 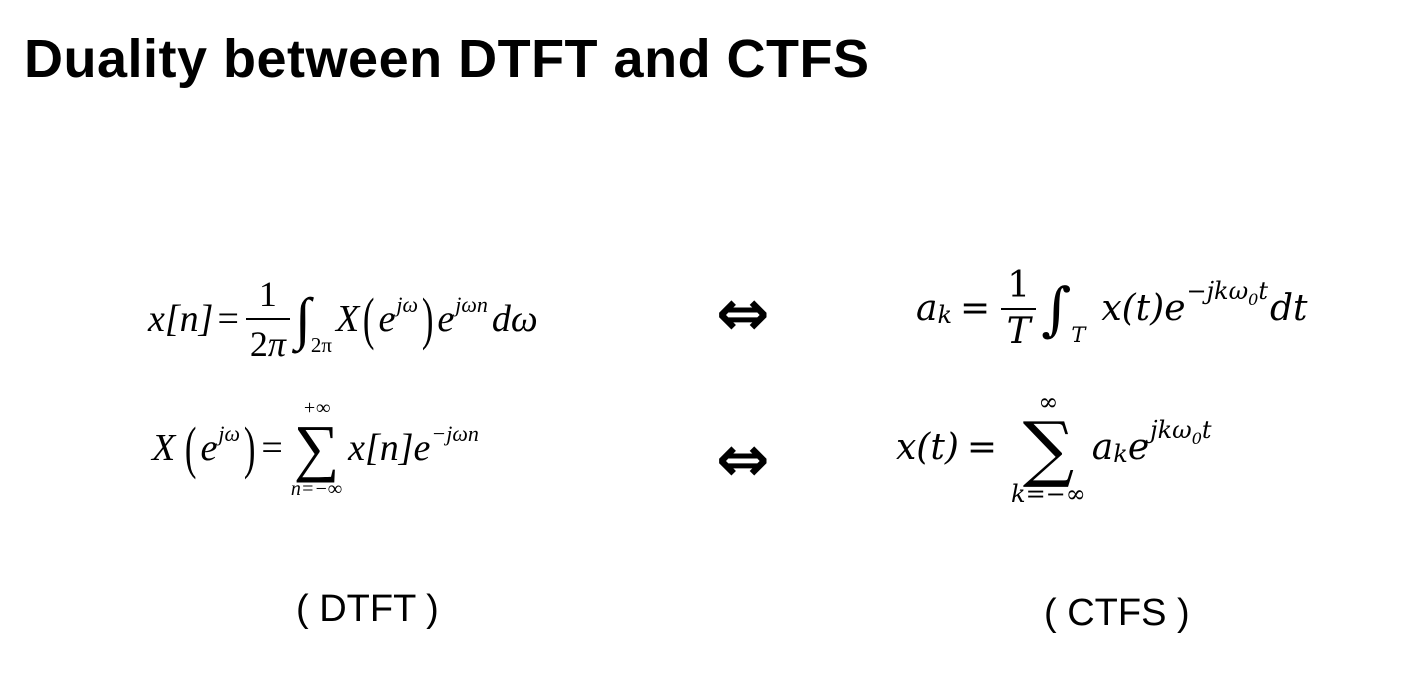 I want to click on differential: dω, so click(x=514, y=319).